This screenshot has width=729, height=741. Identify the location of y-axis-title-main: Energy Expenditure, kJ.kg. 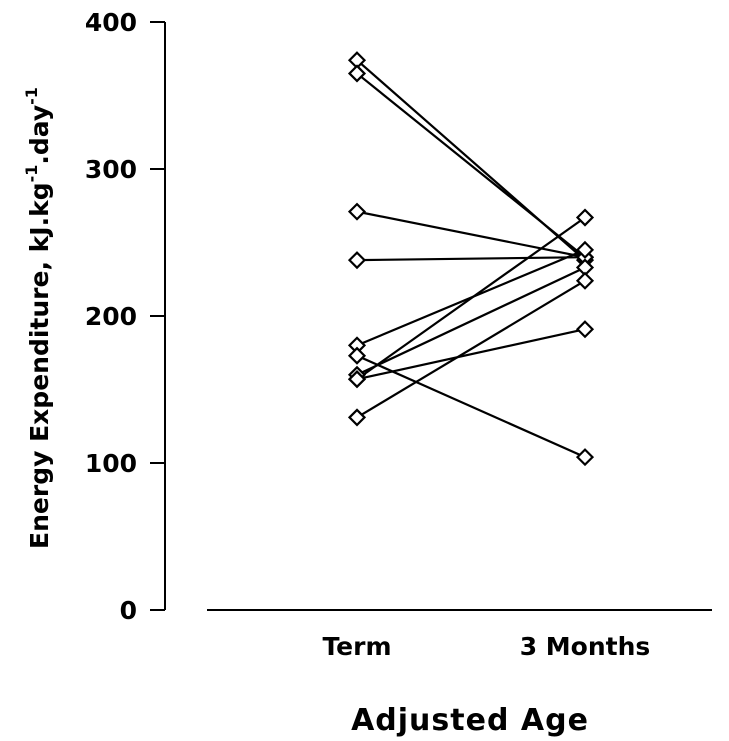
(39, 365).